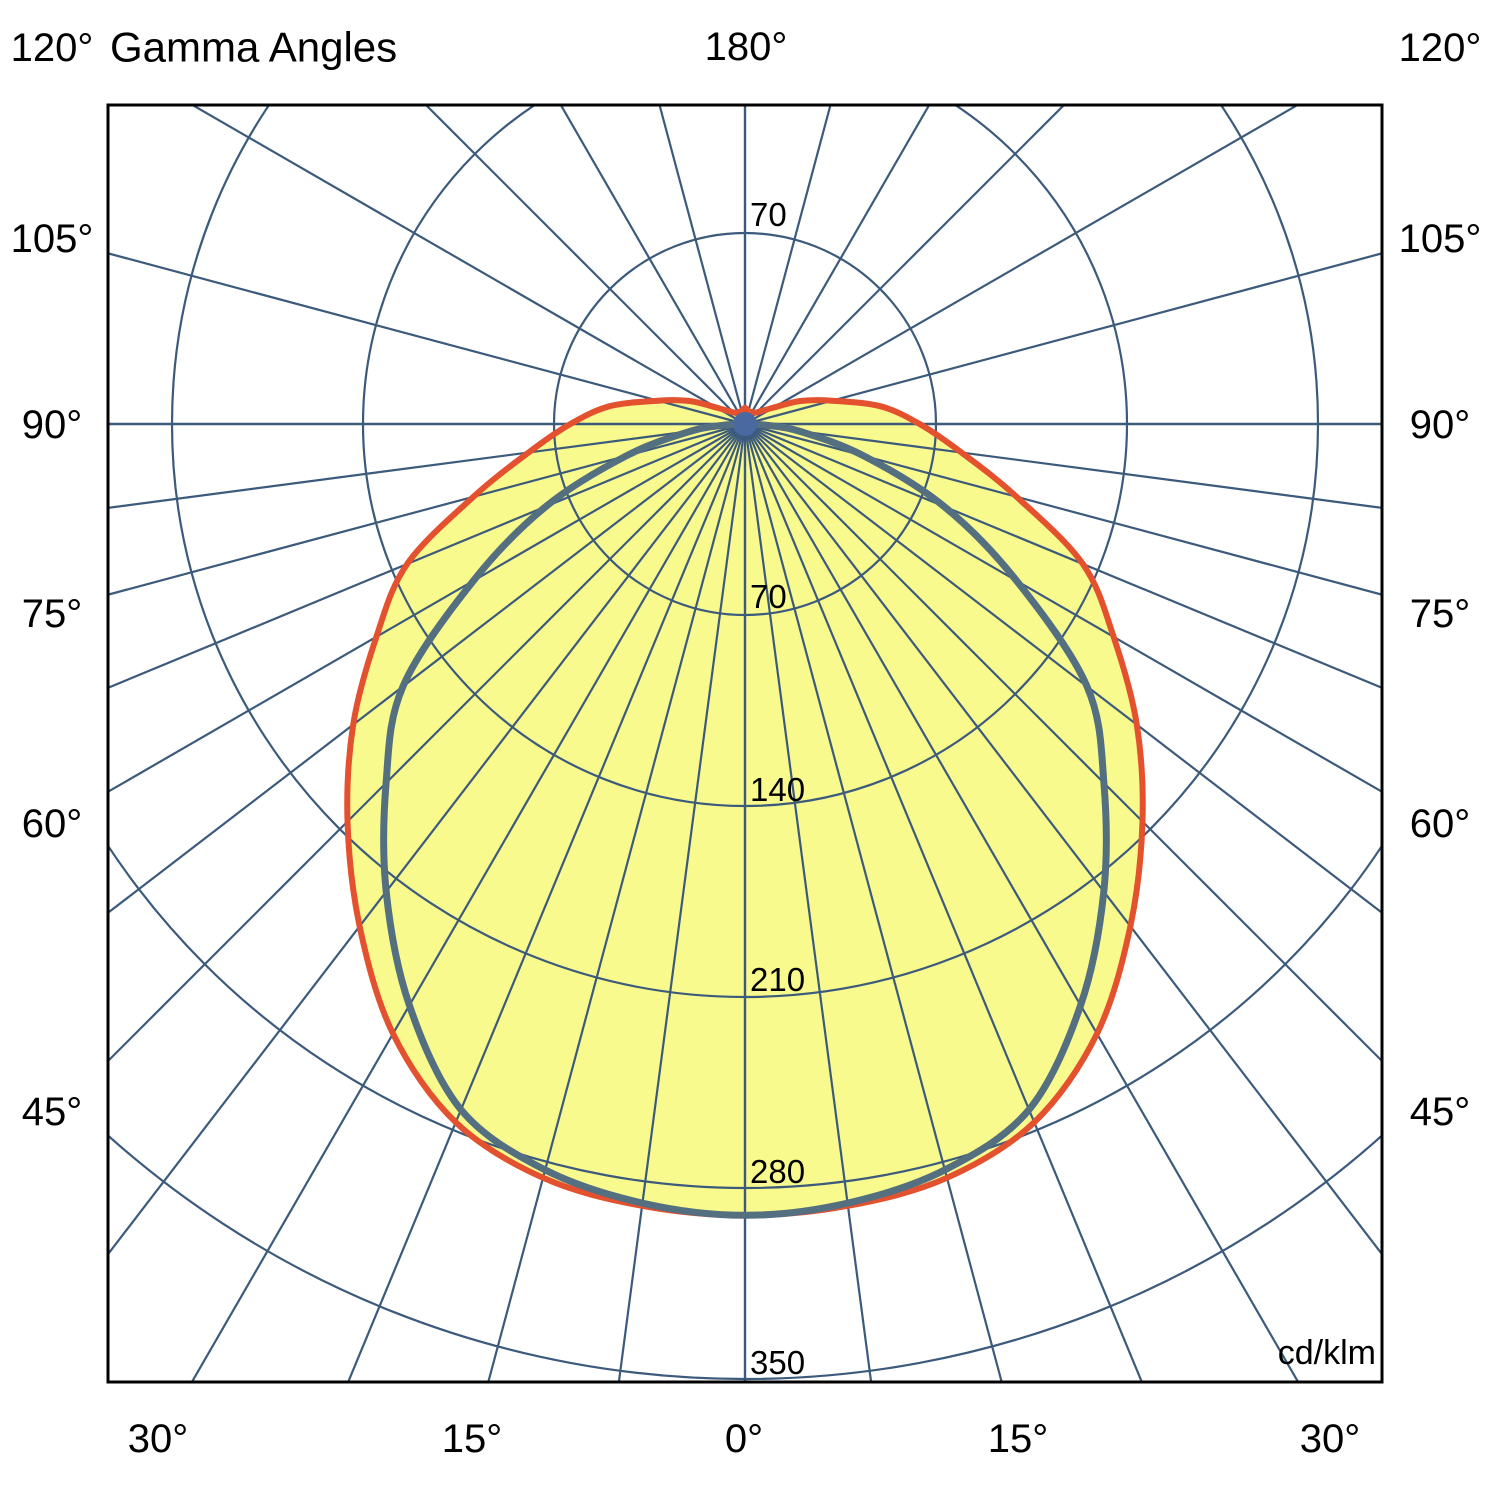 The image size is (1490, 1490). Describe the element at coordinates (745, 424) in the screenshot. I see `photometric-center-dot` at that location.